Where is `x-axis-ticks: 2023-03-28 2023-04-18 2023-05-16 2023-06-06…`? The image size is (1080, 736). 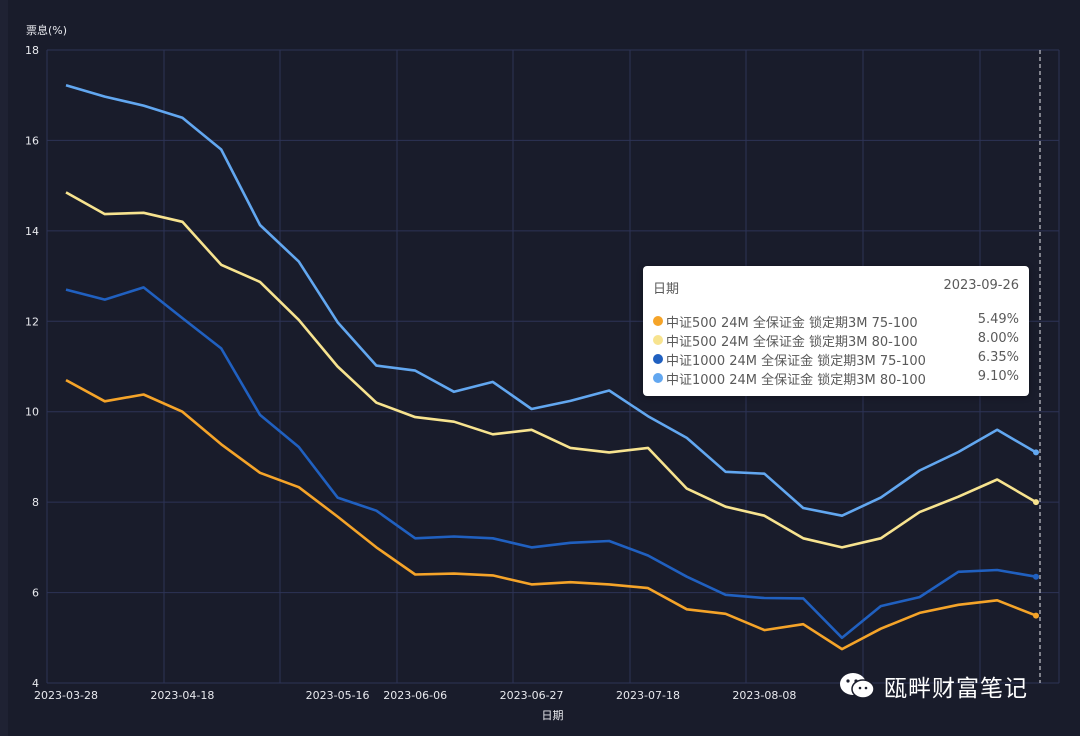 x-axis-ticks: 2023-03-28 2023-04-18 2023-05-16 2023-06-06… is located at coordinates (415, 695).